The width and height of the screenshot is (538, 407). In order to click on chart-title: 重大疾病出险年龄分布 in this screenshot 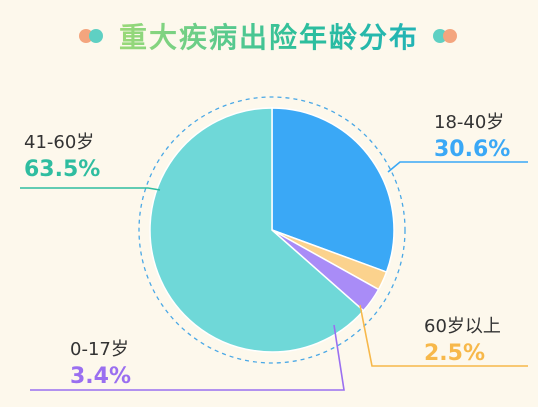, I will do `click(269, 36)`.